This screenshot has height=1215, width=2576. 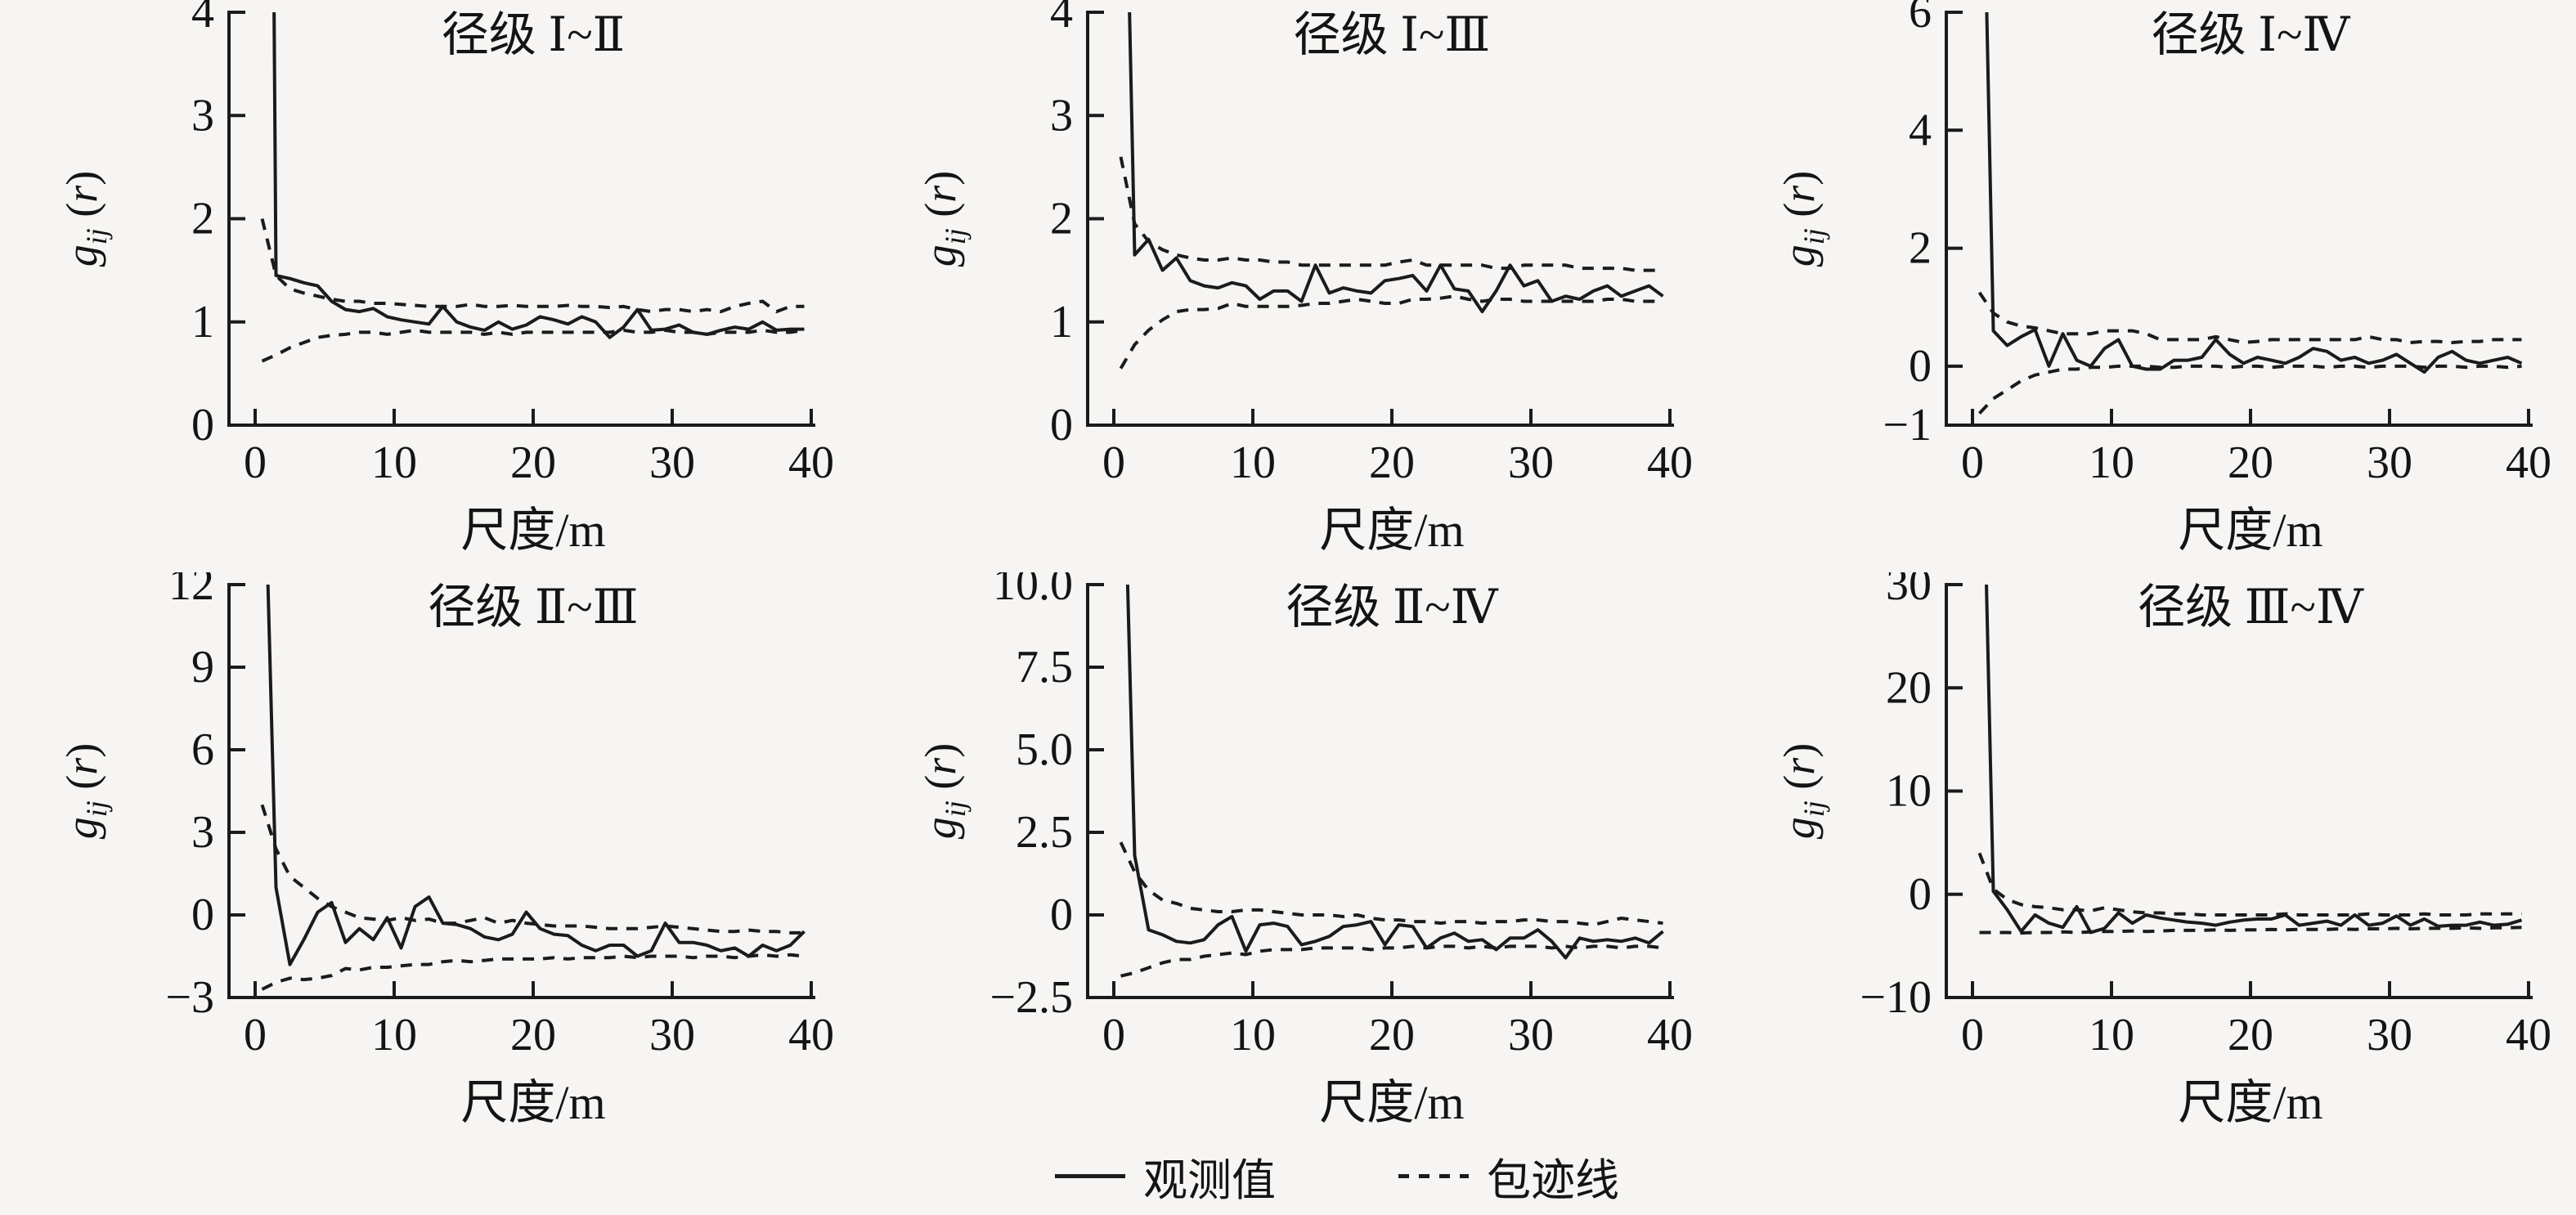 What do you see at coordinates (1392, 607) in the screenshot?
I see `subplot-title: 径级 Ⅱ~Ⅳ` at bounding box center [1392, 607].